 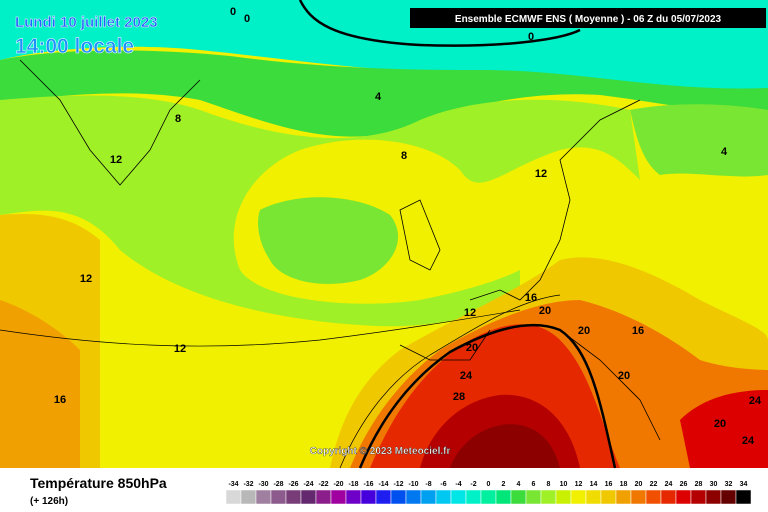 I want to click on scale-label: 10, so click(x=564, y=484).